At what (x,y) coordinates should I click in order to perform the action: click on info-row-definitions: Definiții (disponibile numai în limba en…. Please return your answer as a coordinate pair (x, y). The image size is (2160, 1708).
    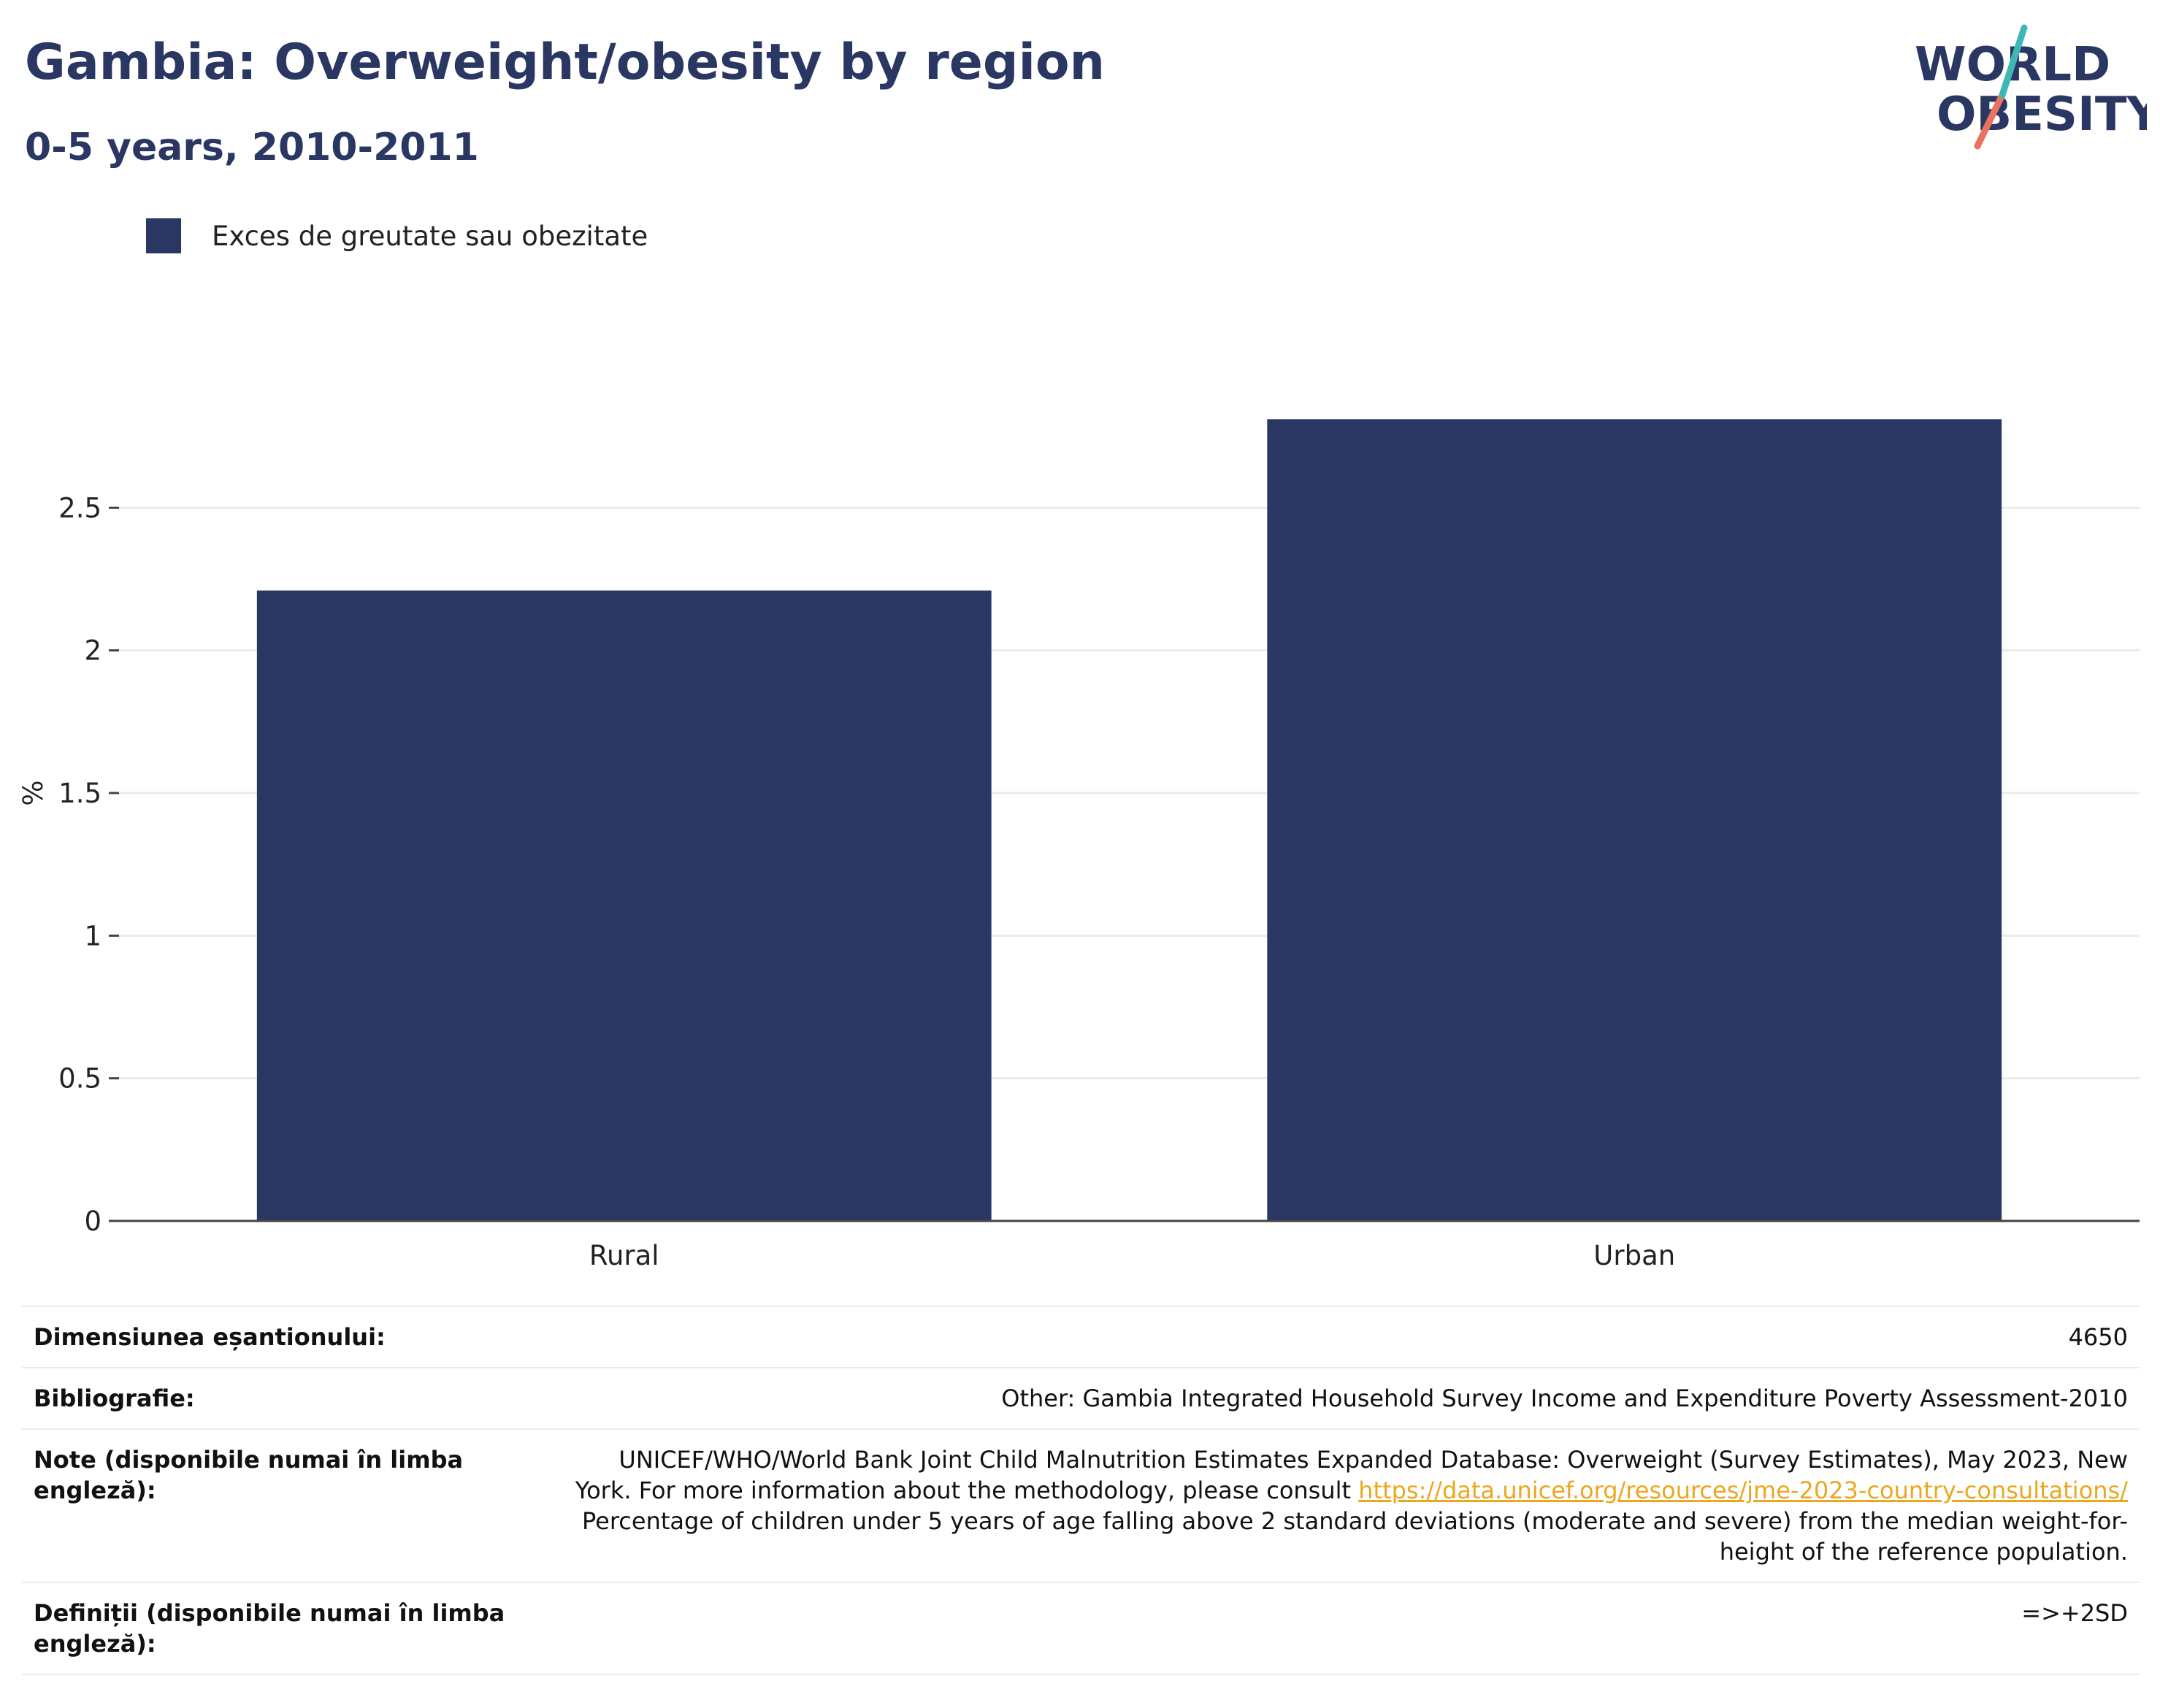
    Looking at the image, I should click on (1081, 1628).